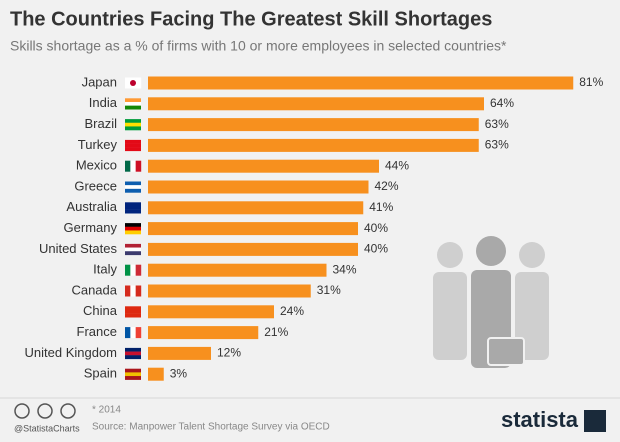 The width and height of the screenshot is (620, 442). Describe the element at coordinates (229, 353) in the screenshot. I see `value-label: 12%` at that location.